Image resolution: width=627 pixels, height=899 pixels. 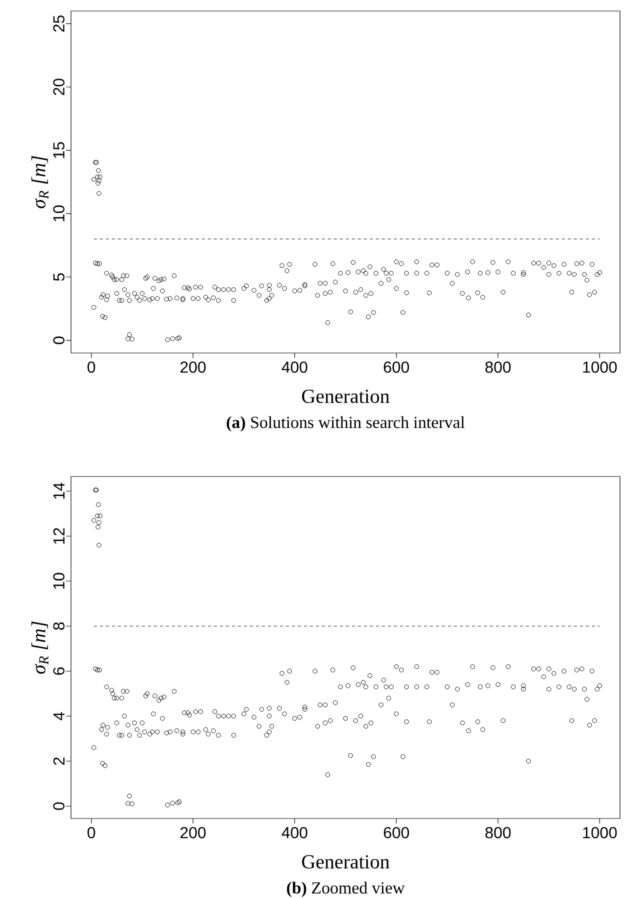 I want to click on text: (b) Zoomed view, so click(x=345, y=890).